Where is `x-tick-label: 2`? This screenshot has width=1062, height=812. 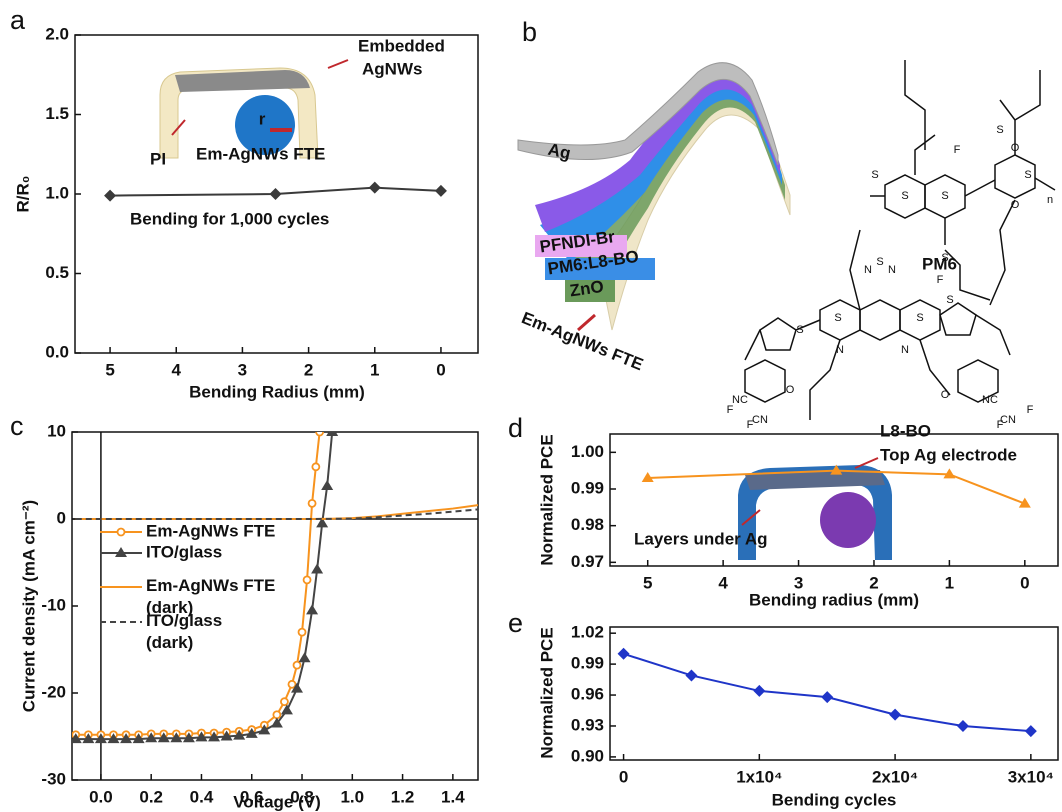 x-tick-label: 2 is located at coordinates (308, 369).